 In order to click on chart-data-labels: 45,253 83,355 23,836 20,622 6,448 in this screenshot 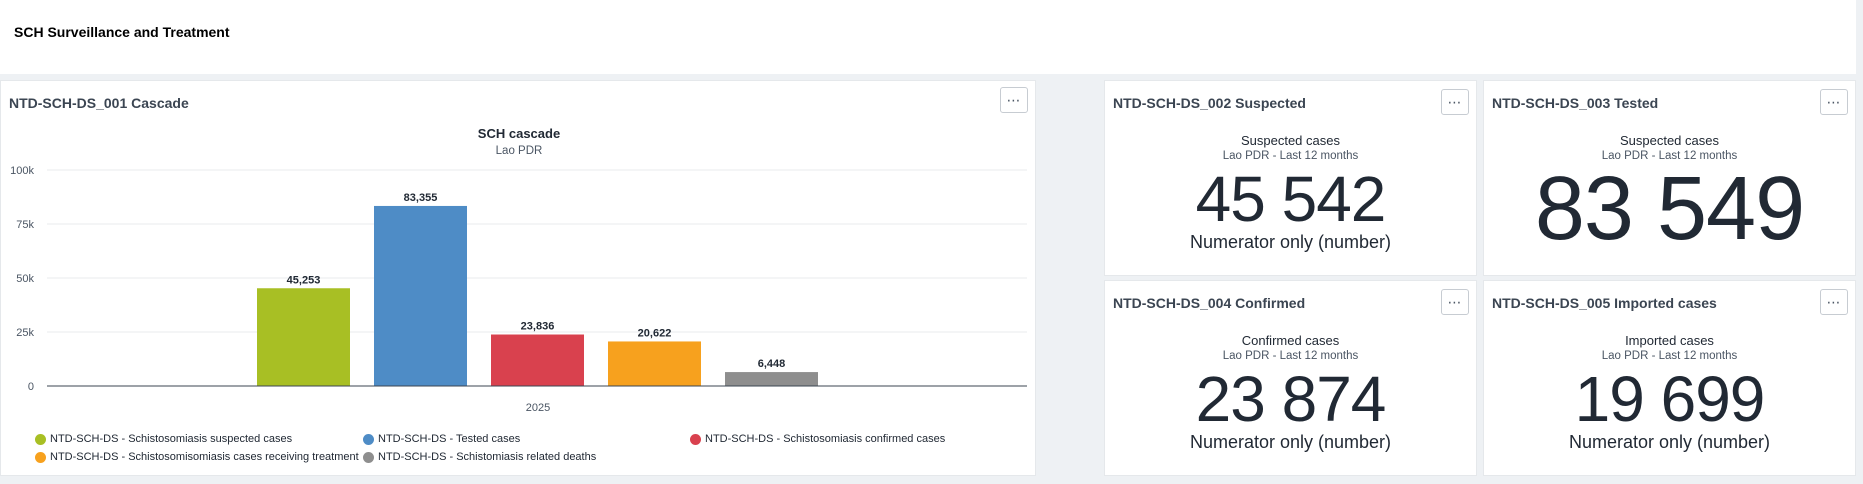, I will do `click(536, 281)`.